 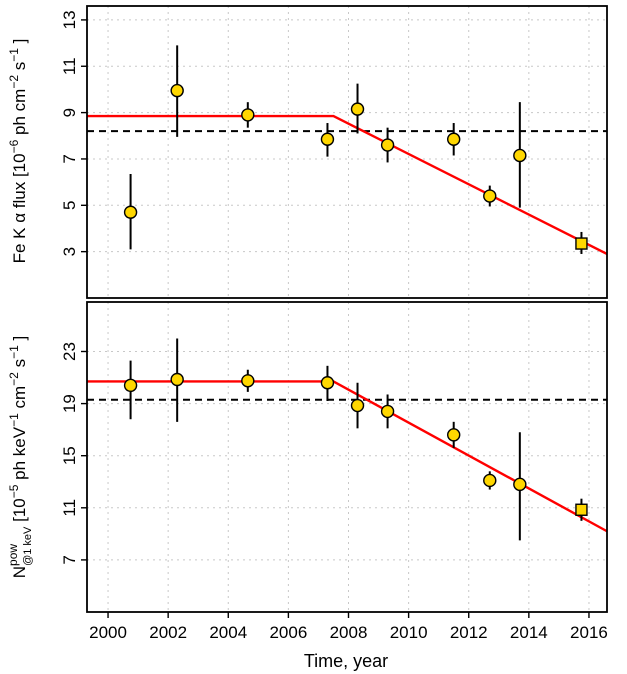 I want to click on x-axis-label: Time, year, so click(x=346, y=661).